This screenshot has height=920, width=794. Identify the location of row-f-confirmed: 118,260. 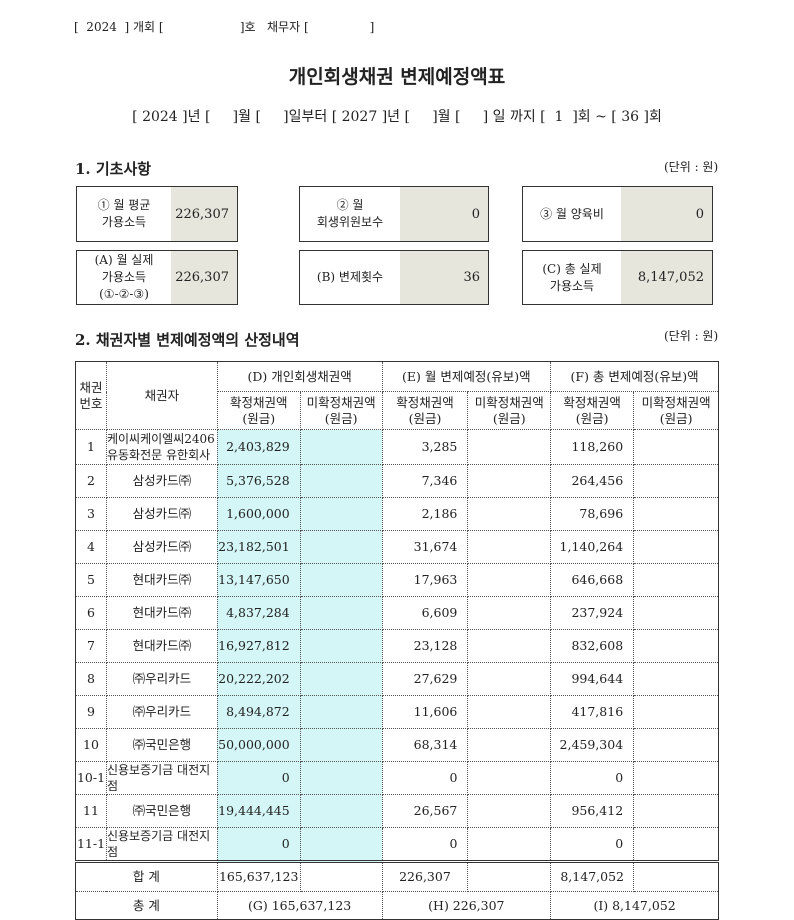
(592, 447).